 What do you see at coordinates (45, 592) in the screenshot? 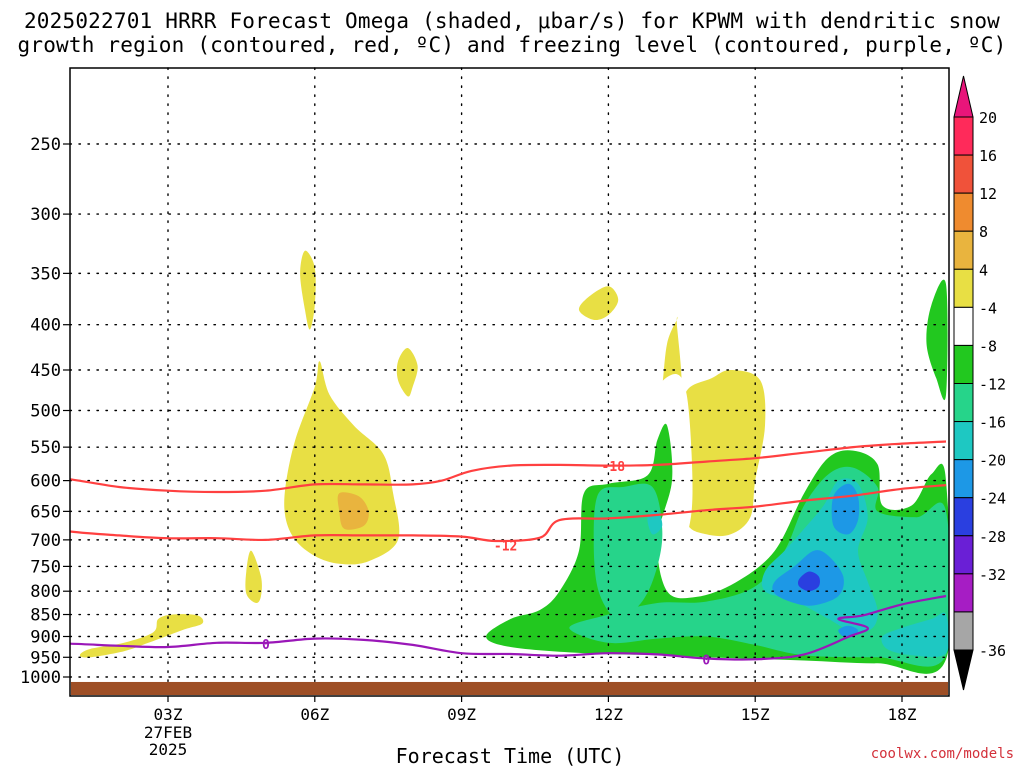
I see `y-tick-label-800: 800` at bounding box center [45, 592].